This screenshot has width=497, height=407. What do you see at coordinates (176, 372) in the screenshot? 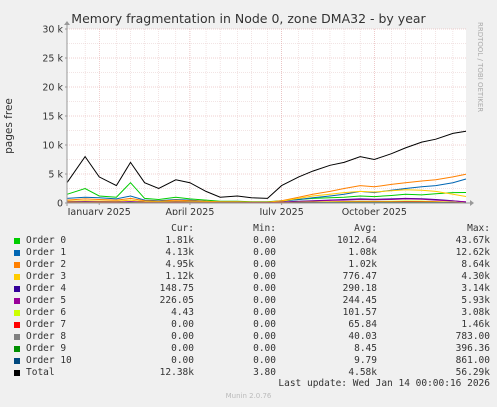
I see `legend-cur: 12.38k` at bounding box center [176, 372].